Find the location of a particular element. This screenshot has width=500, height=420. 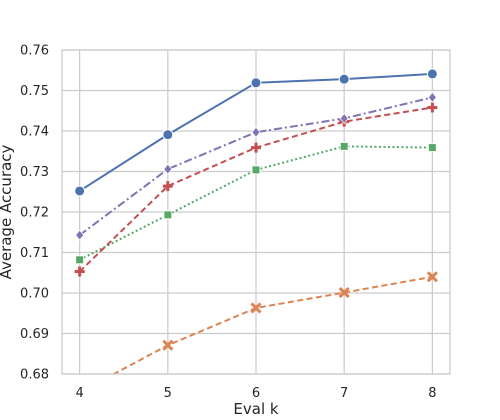

y-tick-label: 0.75 is located at coordinates (34, 91).